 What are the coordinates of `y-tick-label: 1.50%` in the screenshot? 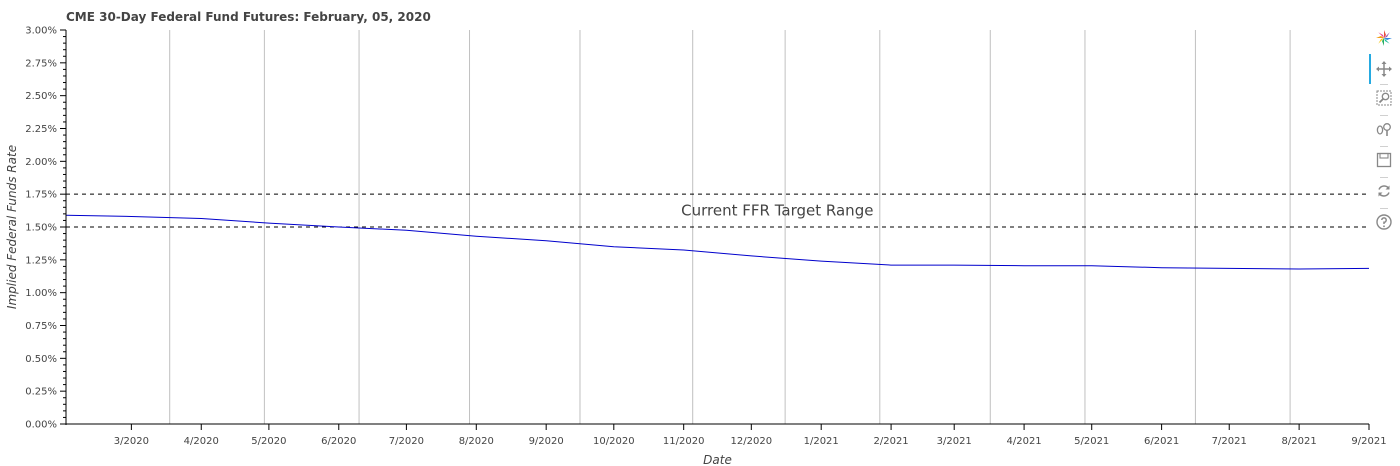 It's located at (41, 228).